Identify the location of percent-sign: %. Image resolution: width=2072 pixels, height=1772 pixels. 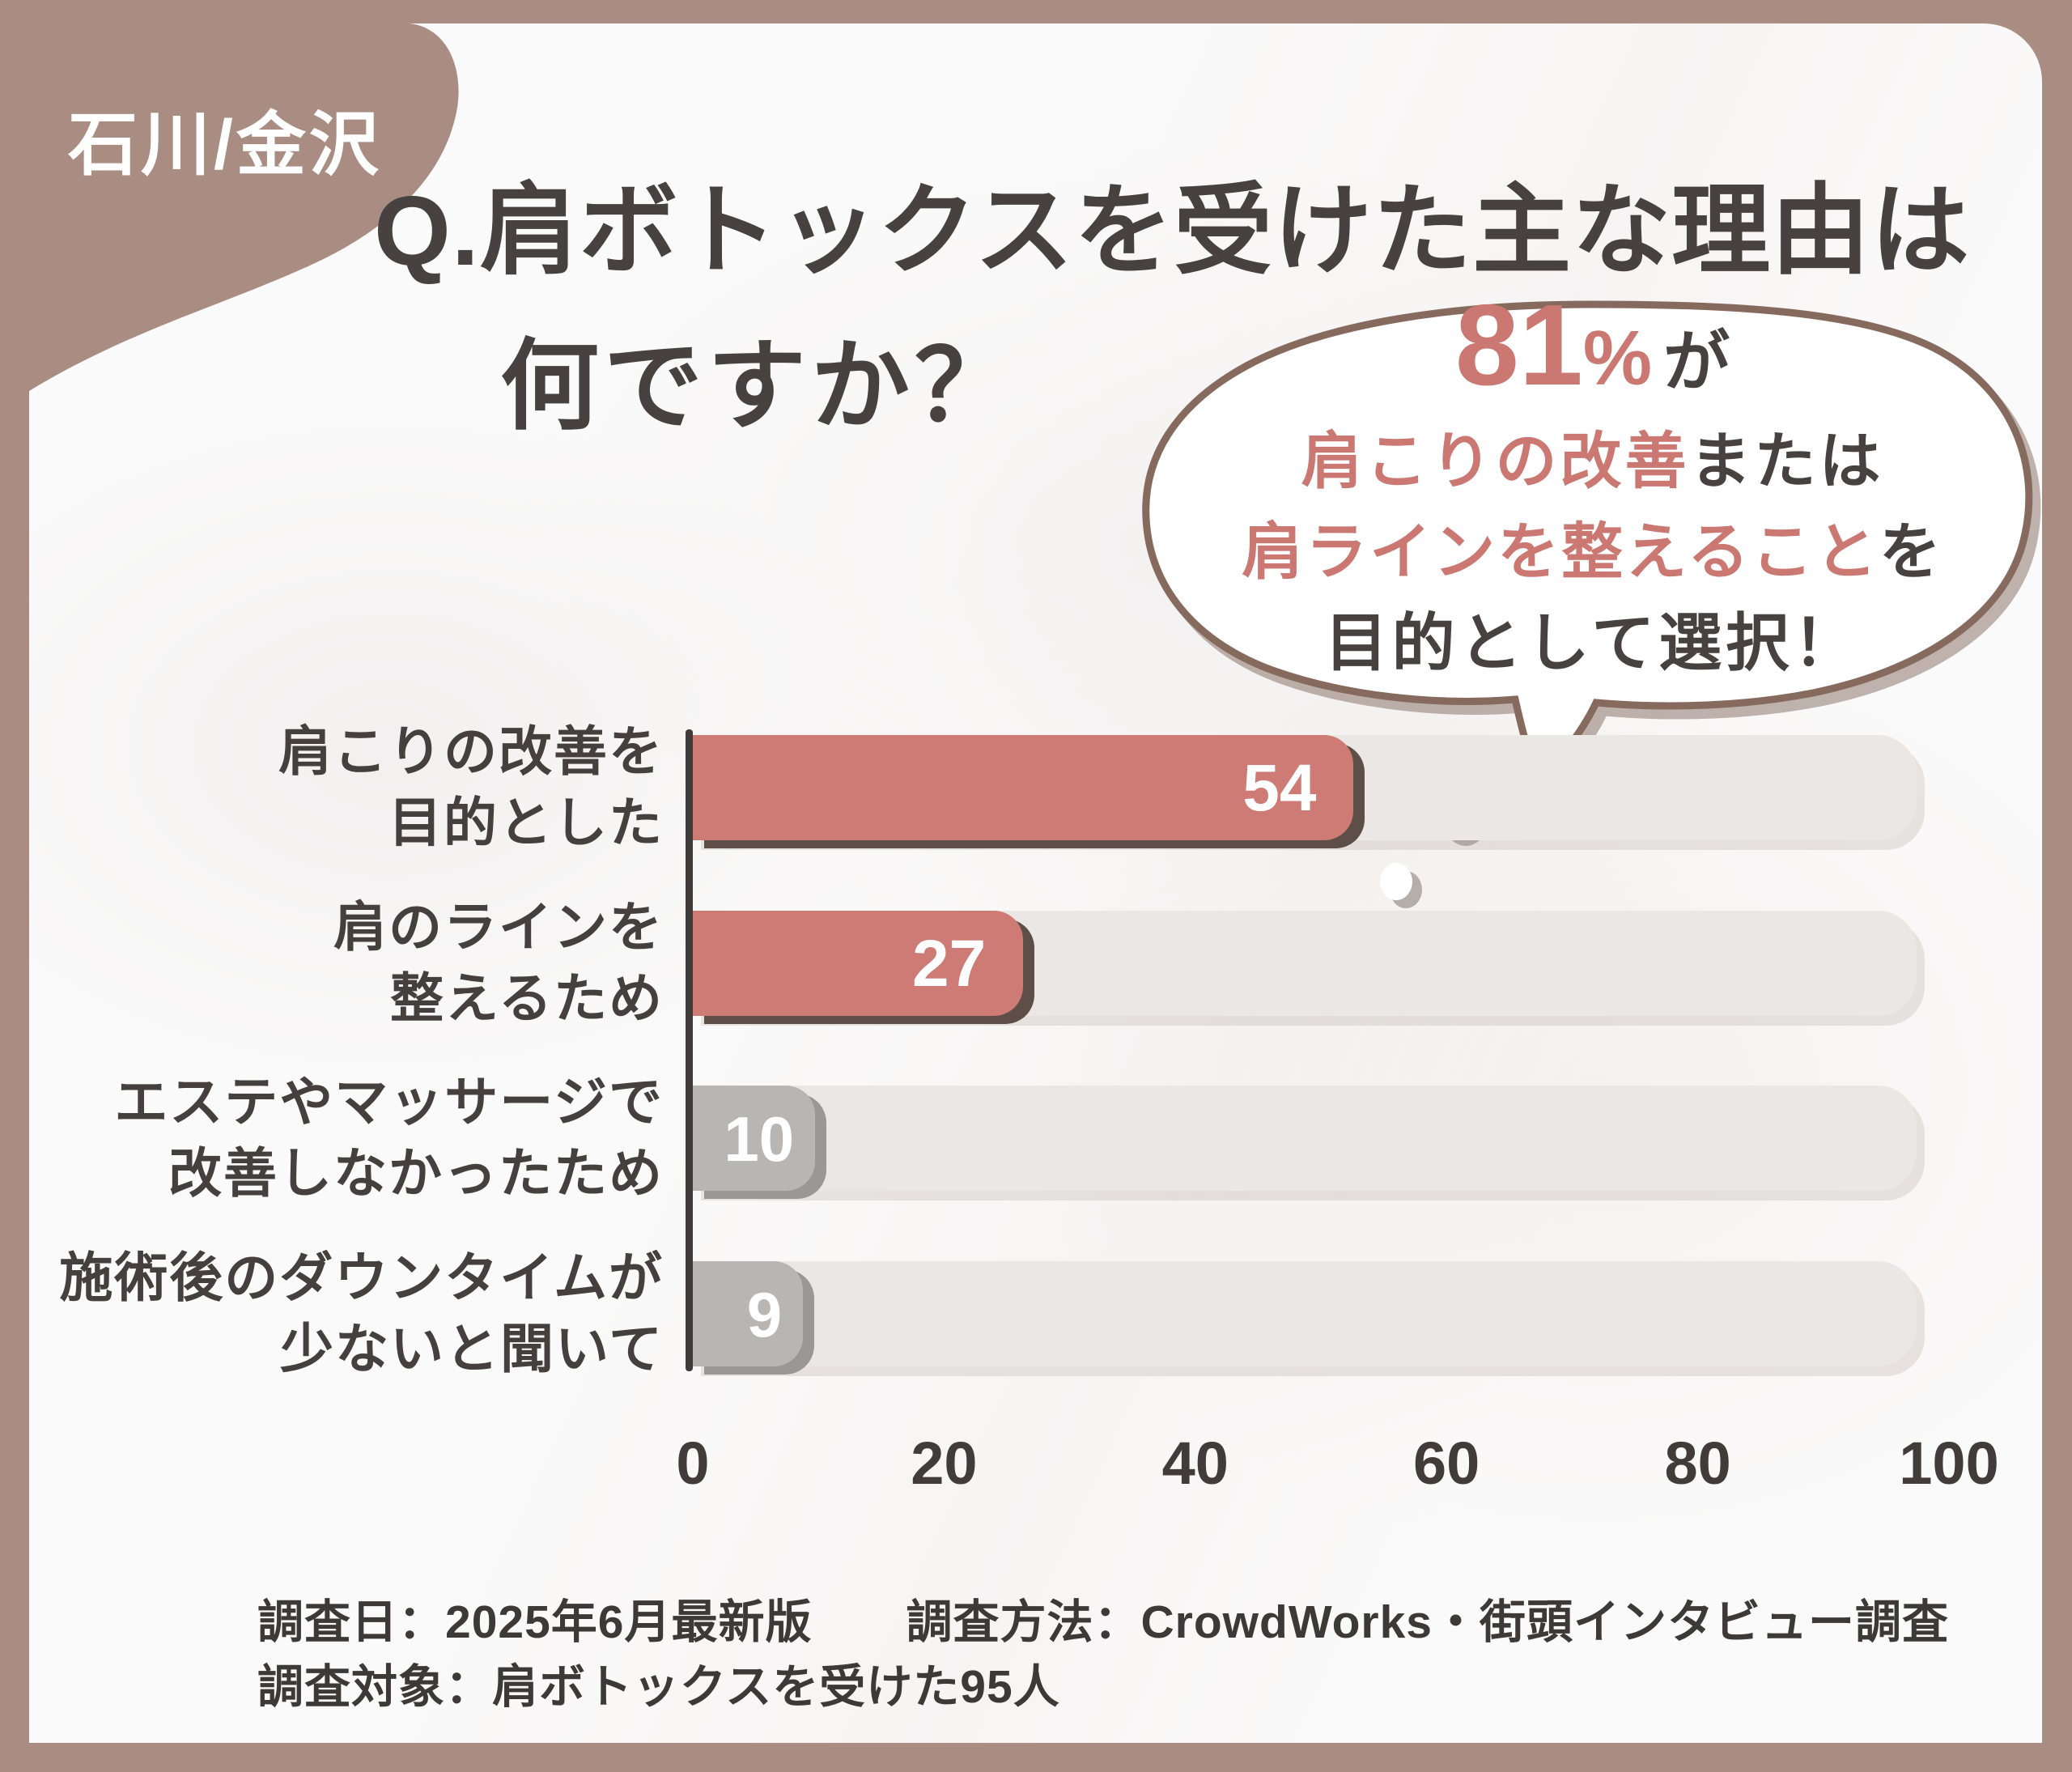
(1617, 359).